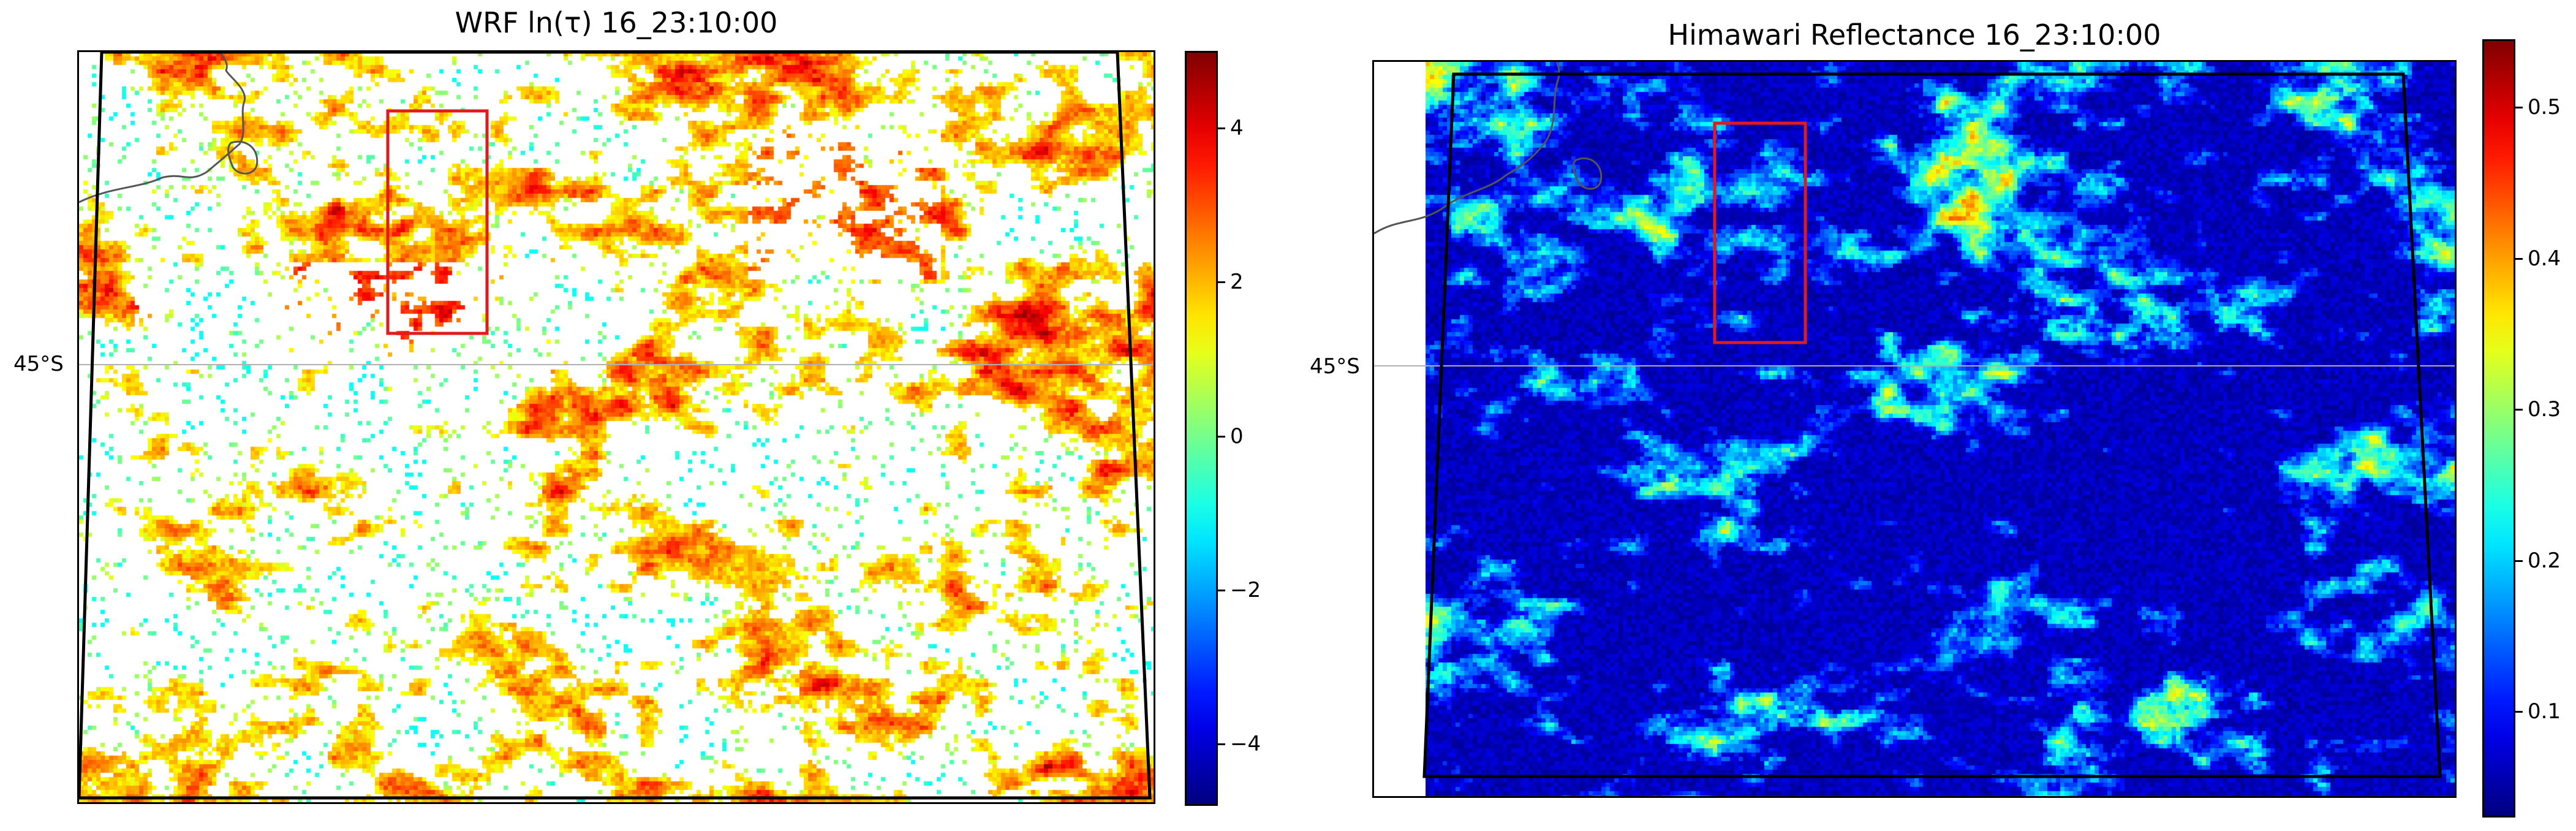  What do you see at coordinates (1237, 283) in the screenshot?
I see `colorbar-tick-label: 2` at bounding box center [1237, 283].